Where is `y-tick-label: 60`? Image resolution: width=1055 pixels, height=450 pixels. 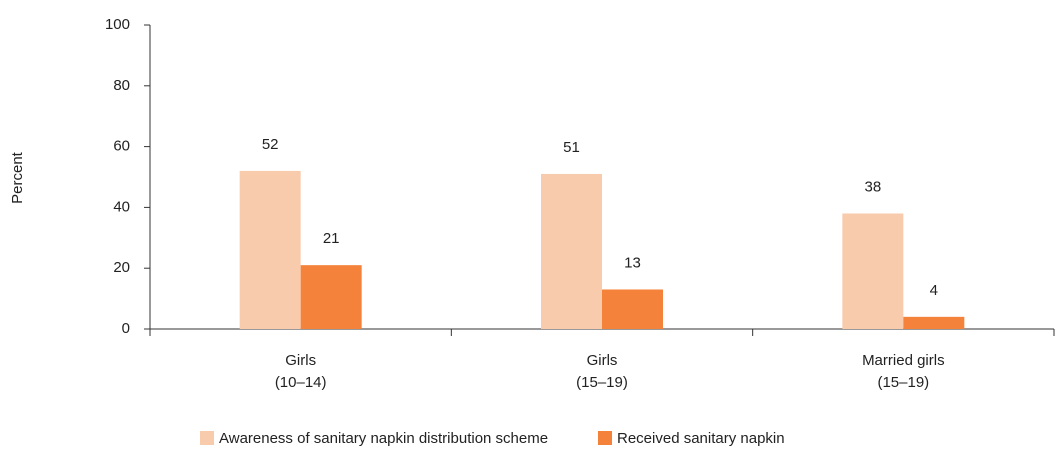 y-tick-label: 60 is located at coordinates (121, 146).